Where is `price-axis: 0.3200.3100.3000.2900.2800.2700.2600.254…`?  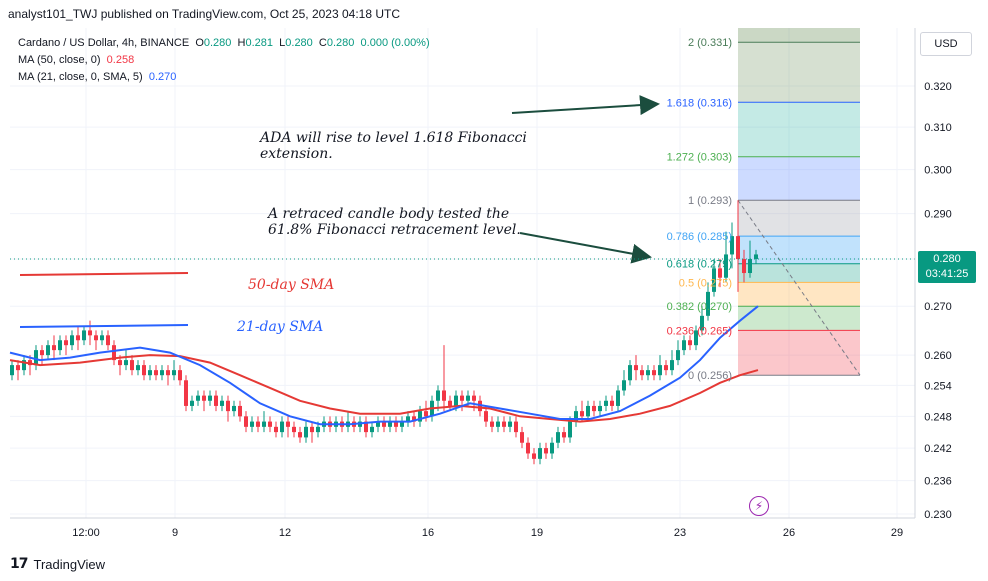 price-axis: 0.3200.3100.3000.2900.2800.2700.2600.254… is located at coordinates (933, 274).